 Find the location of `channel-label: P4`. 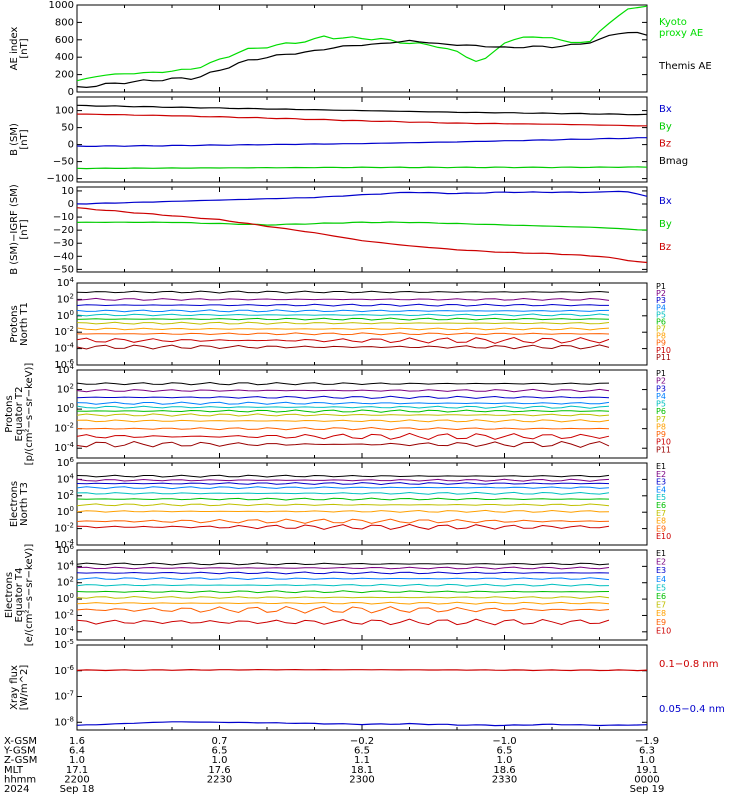

channel-label: P4 is located at coordinates (661, 396).